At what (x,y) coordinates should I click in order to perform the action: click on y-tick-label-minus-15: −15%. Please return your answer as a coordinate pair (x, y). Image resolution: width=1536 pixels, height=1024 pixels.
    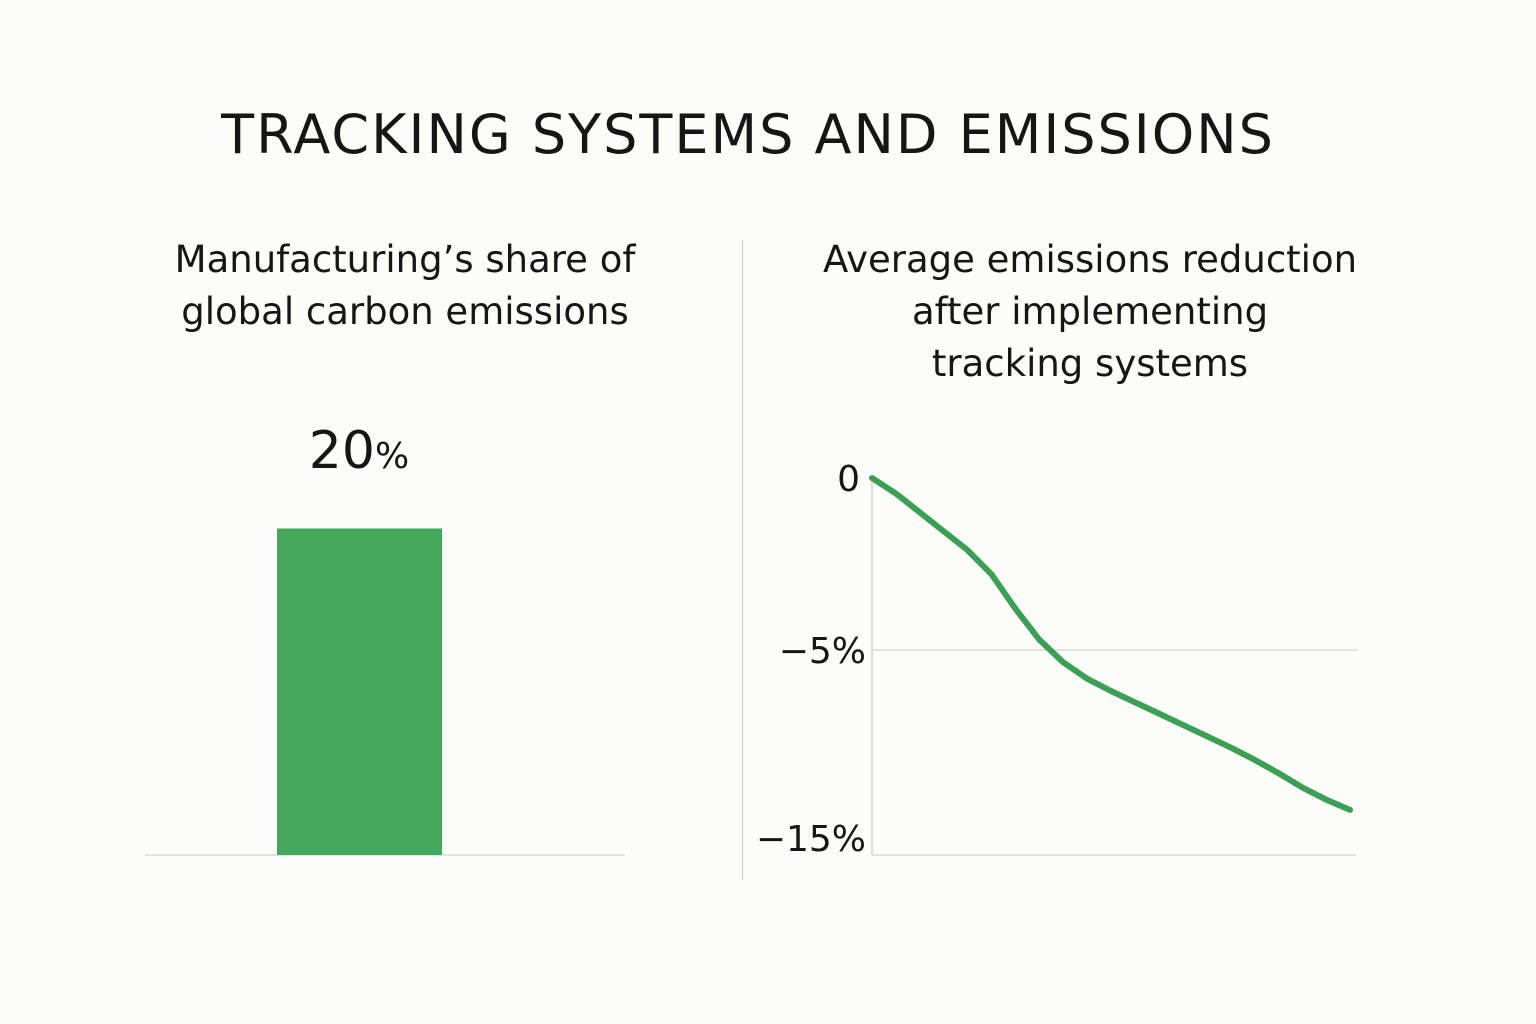
    Looking at the image, I should click on (811, 839).